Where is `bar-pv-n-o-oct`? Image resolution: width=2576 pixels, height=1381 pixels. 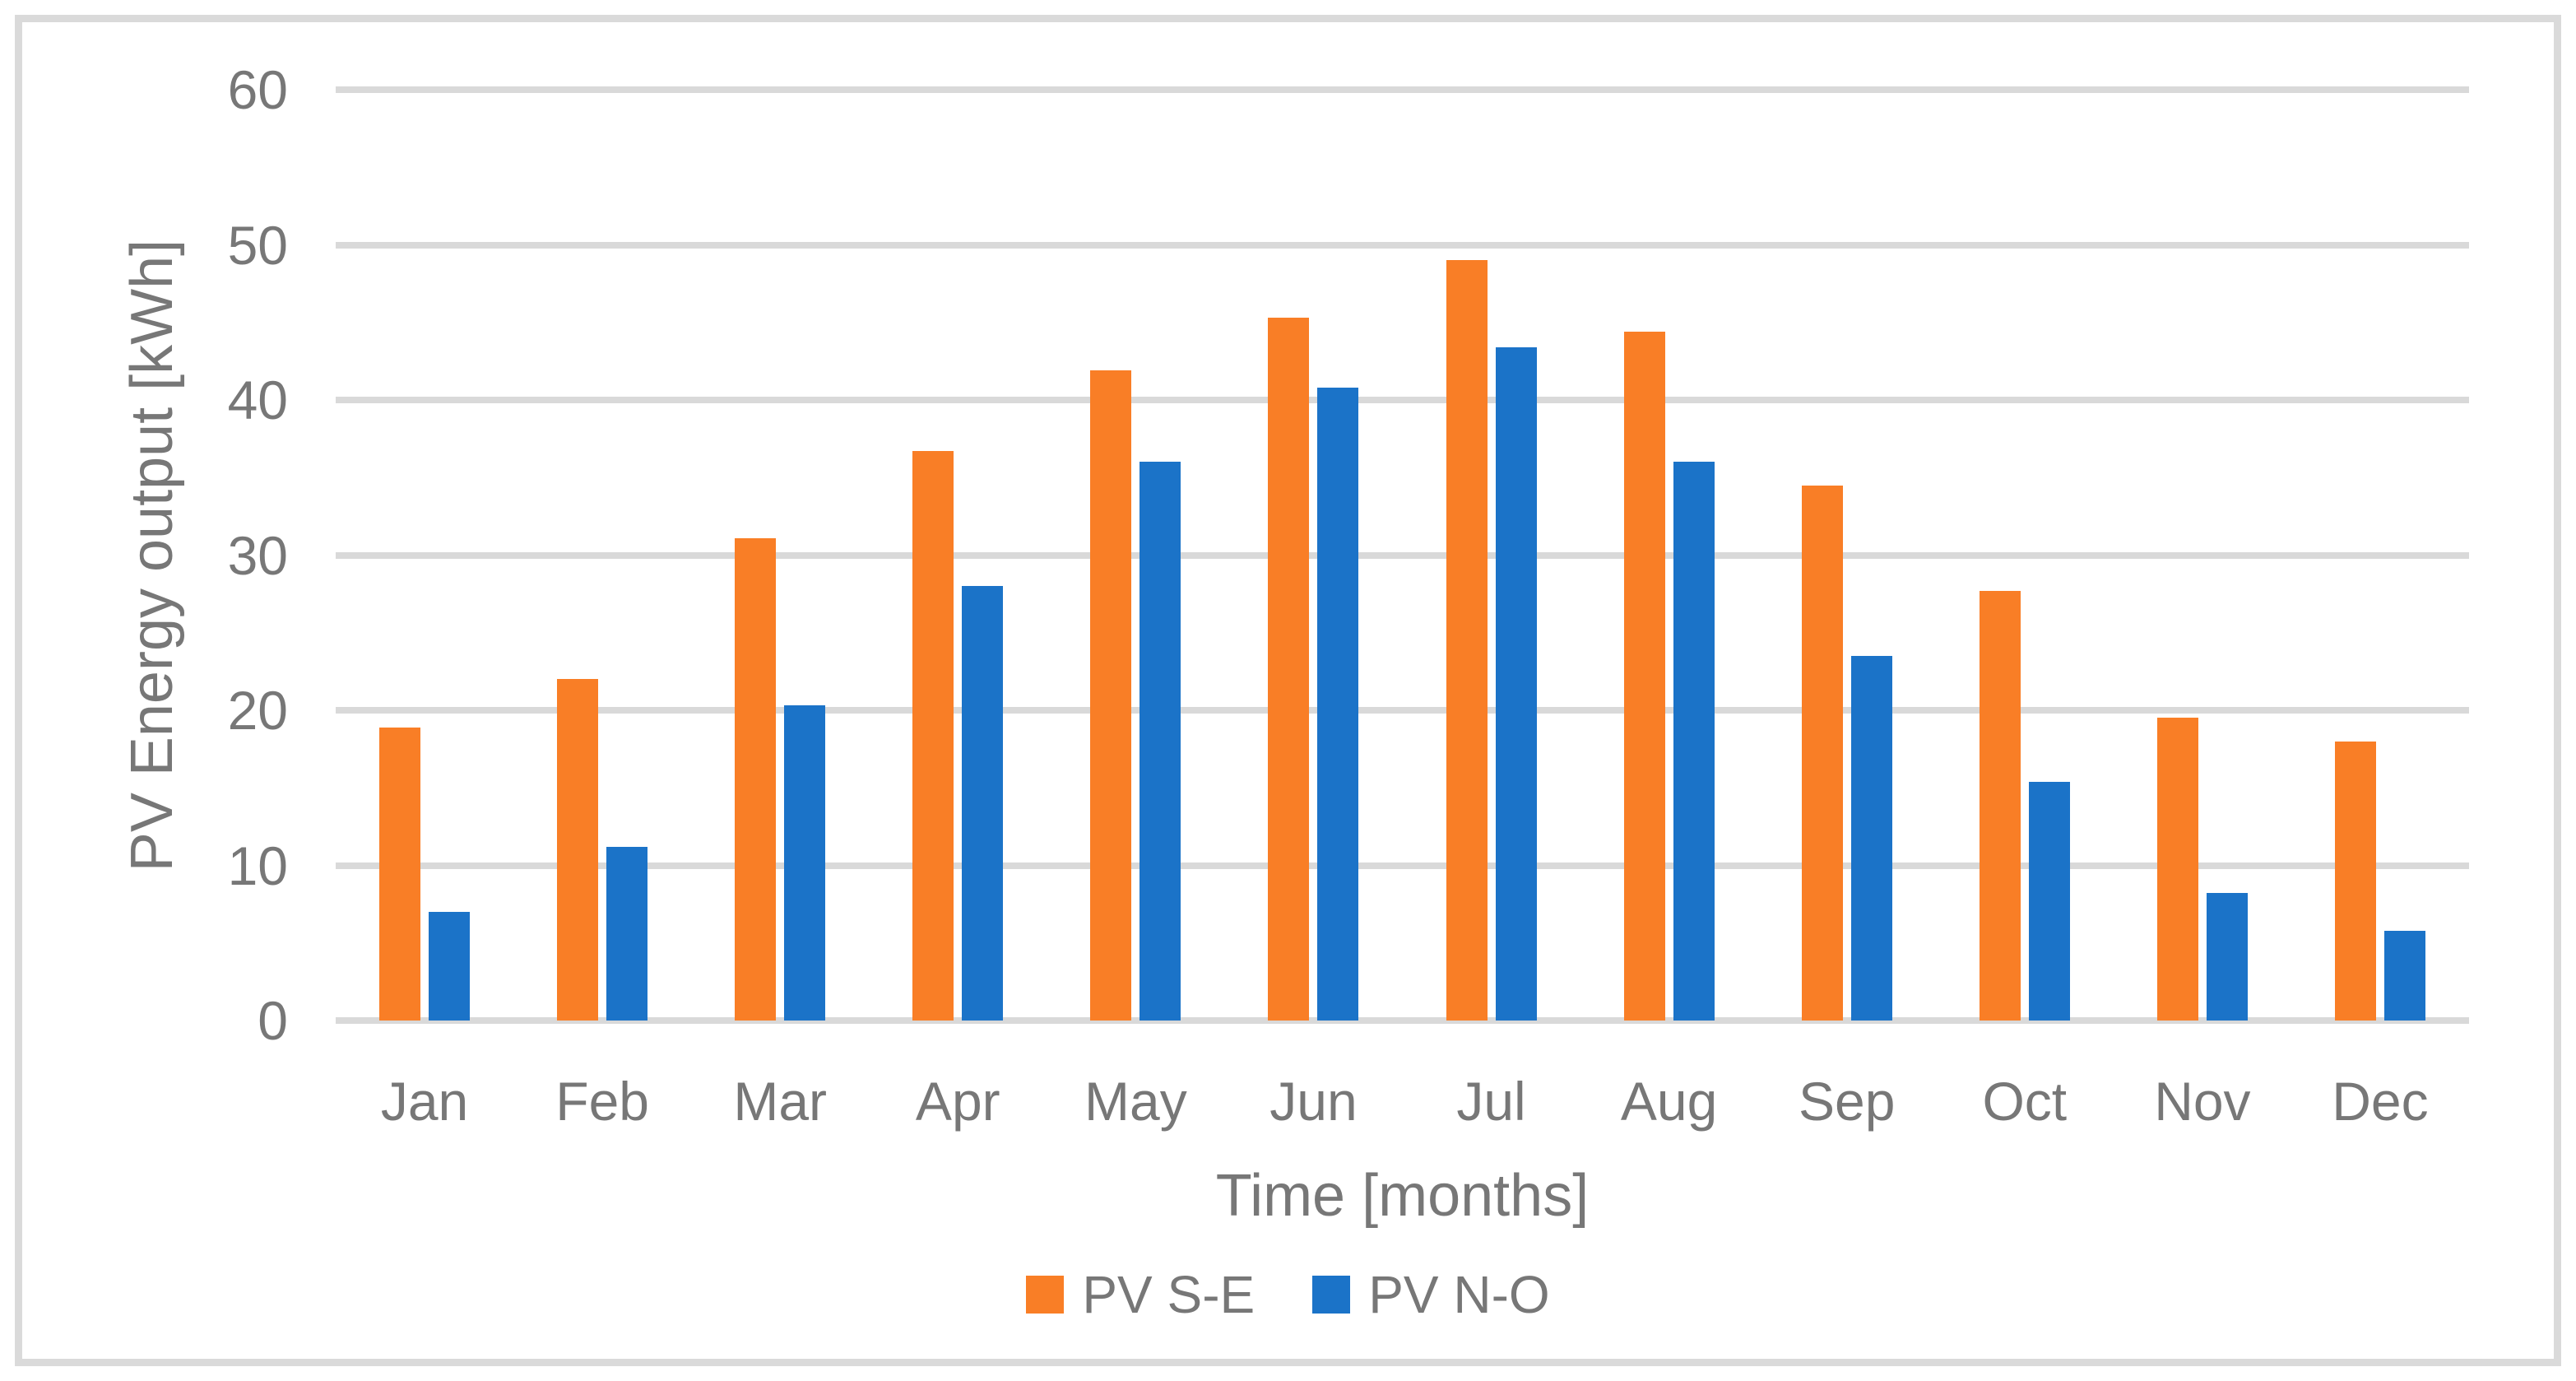
bar-pv-n-o-oct is located at coordinates (2049, 901).